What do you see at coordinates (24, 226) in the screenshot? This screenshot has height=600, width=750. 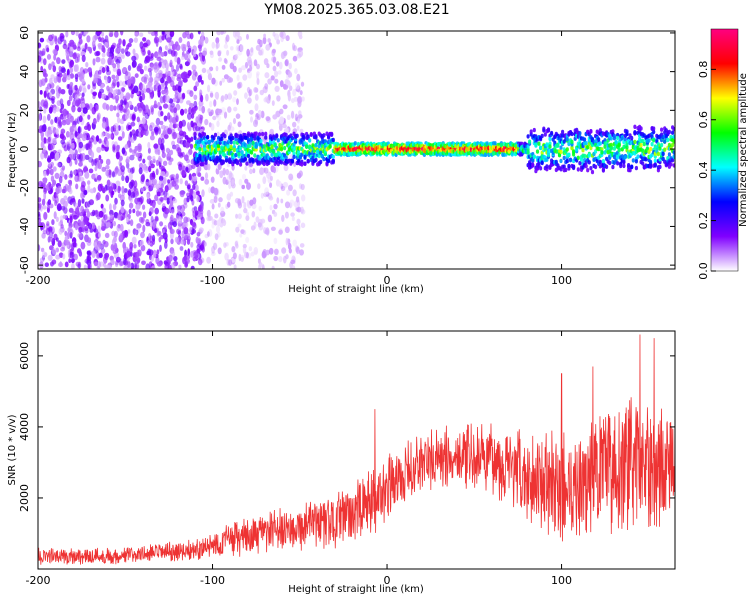 I see `spectrogram-y-tick-label: -40` at bounding box center [24, 226].